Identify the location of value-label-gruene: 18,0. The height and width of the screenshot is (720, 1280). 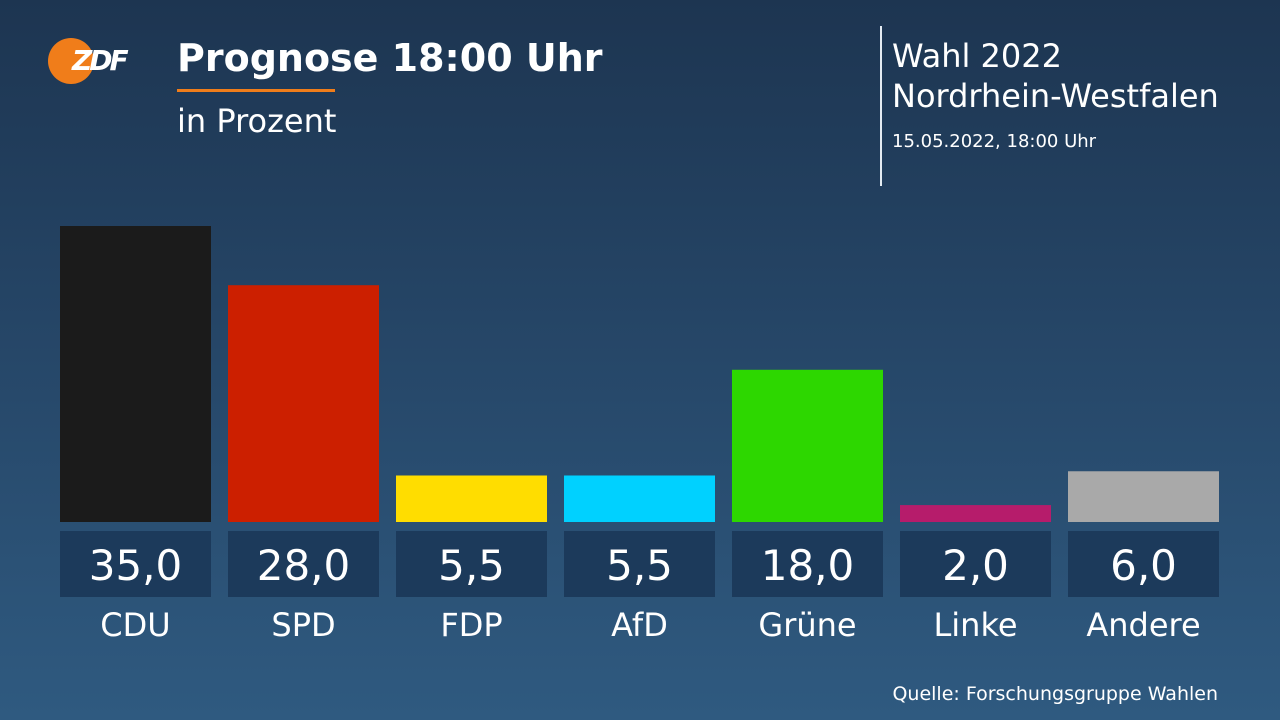
(808, 565).